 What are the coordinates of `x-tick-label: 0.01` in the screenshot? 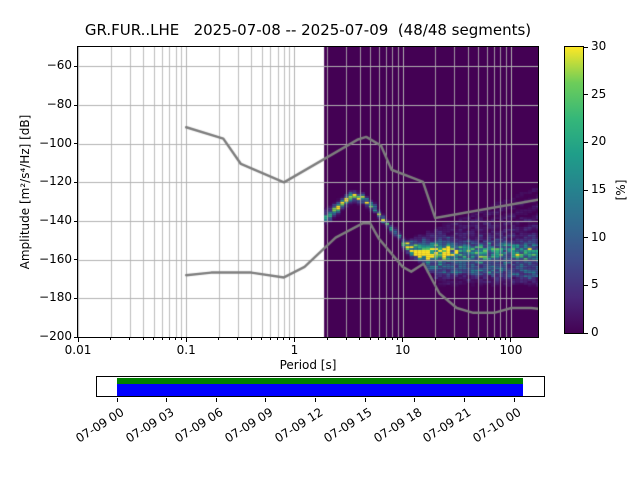 It's located at (78, 350).